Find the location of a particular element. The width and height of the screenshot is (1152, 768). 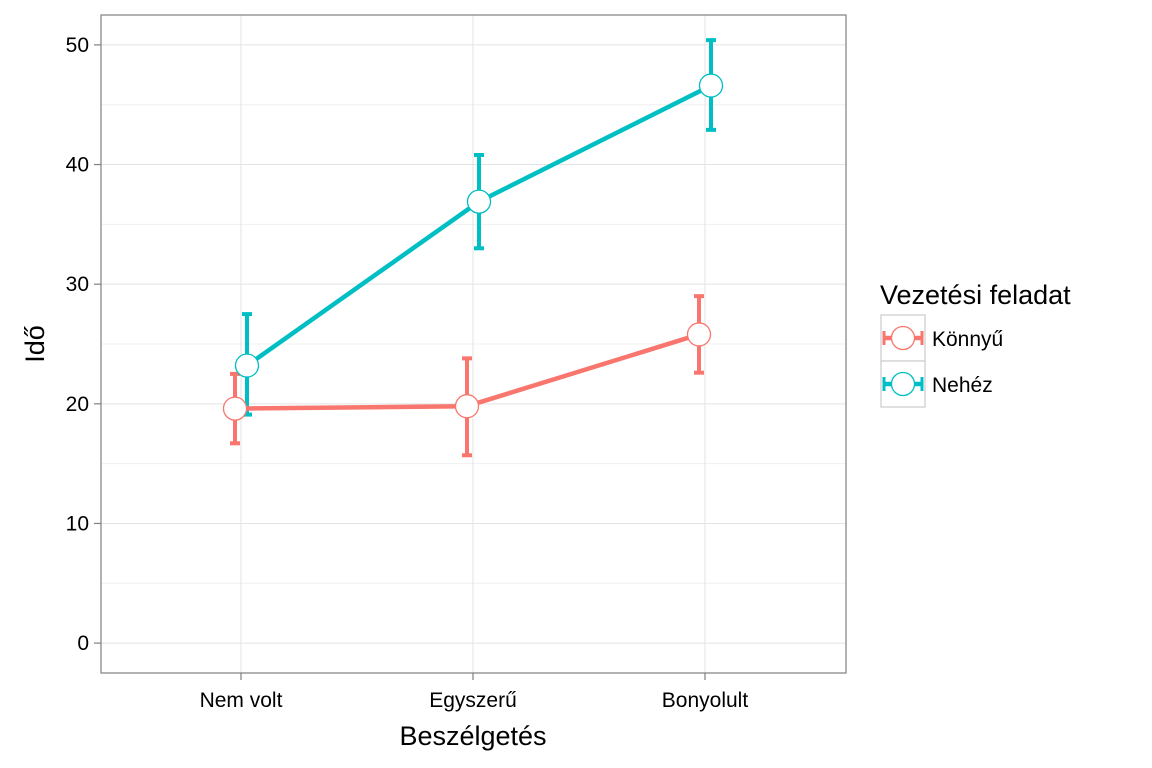

y-tick-label: 30 is located at coordinates (77, 284).